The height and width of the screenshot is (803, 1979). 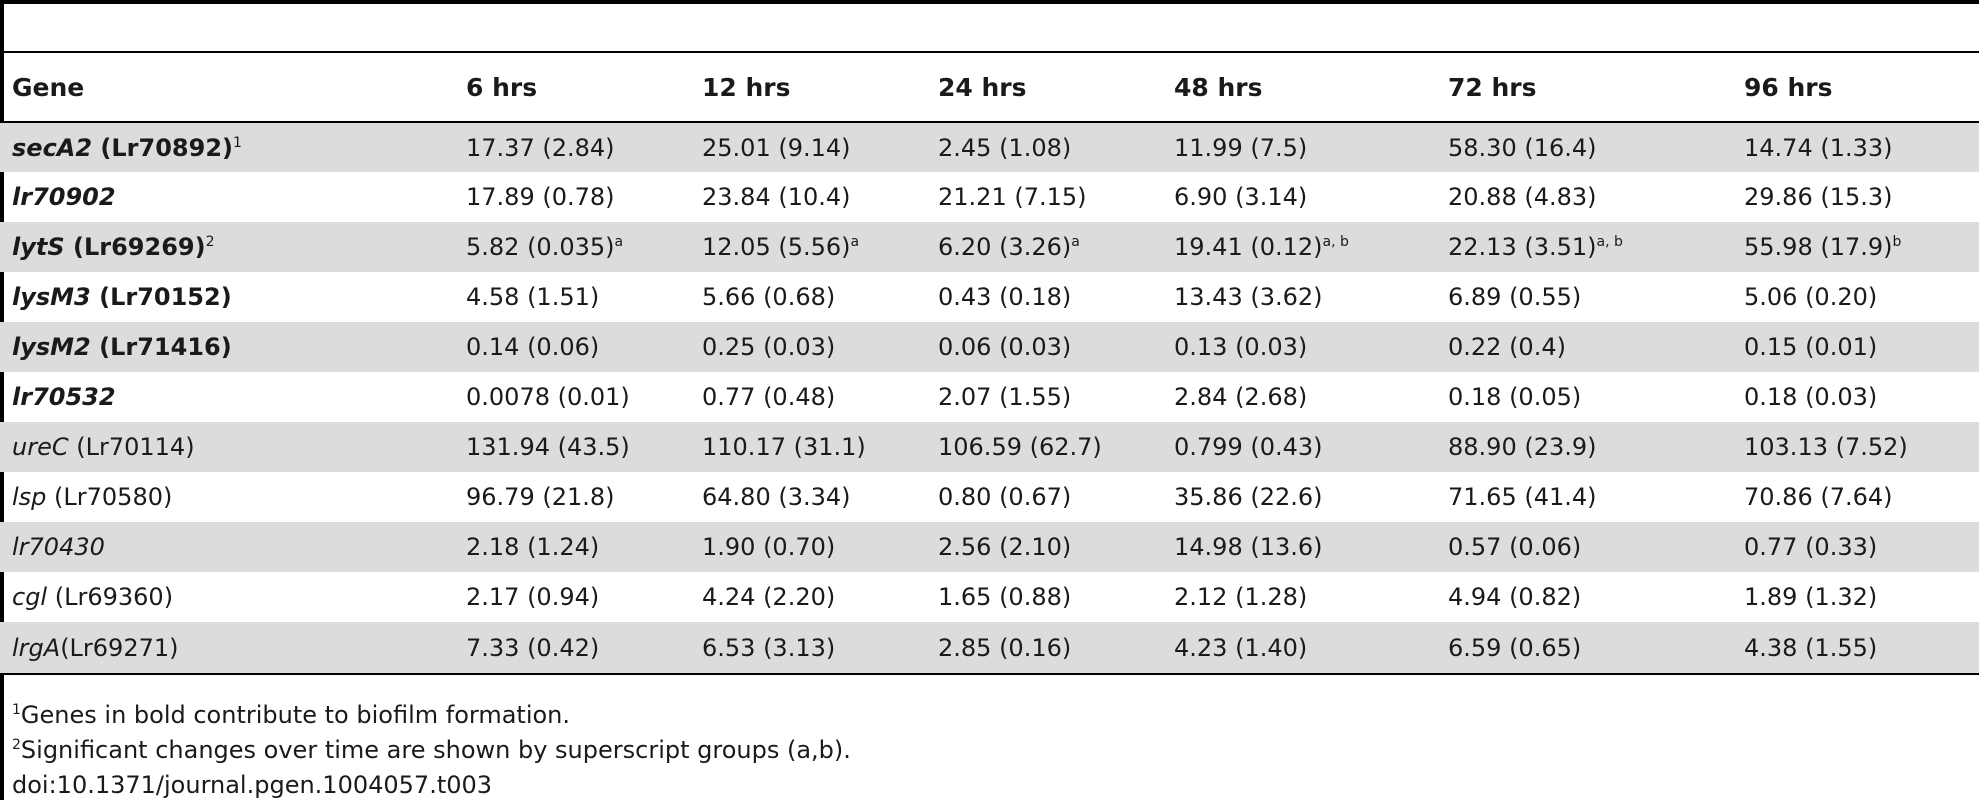 I want to click on value-cell: 70.86 (7.64), so click(x=1861, y=497).